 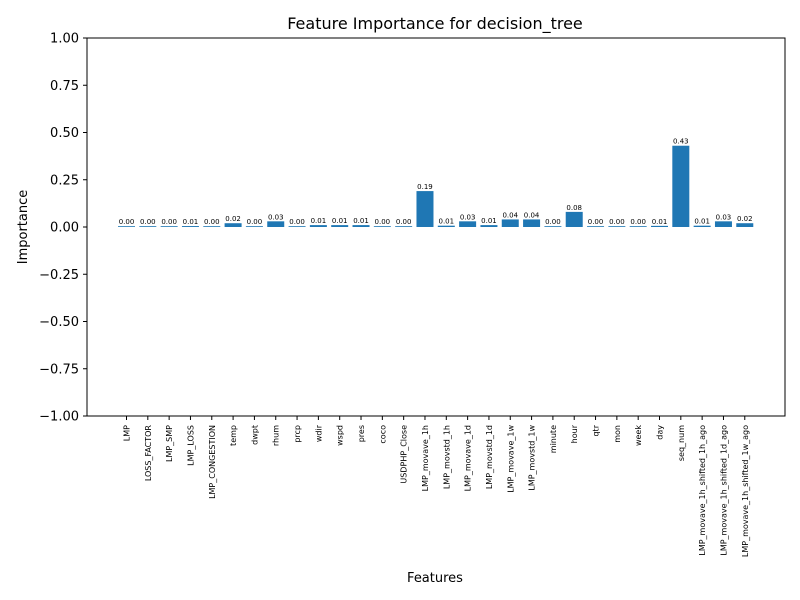 I want to click on x-tick-label: LMP_movave_1d, so click(x=468, y=458).